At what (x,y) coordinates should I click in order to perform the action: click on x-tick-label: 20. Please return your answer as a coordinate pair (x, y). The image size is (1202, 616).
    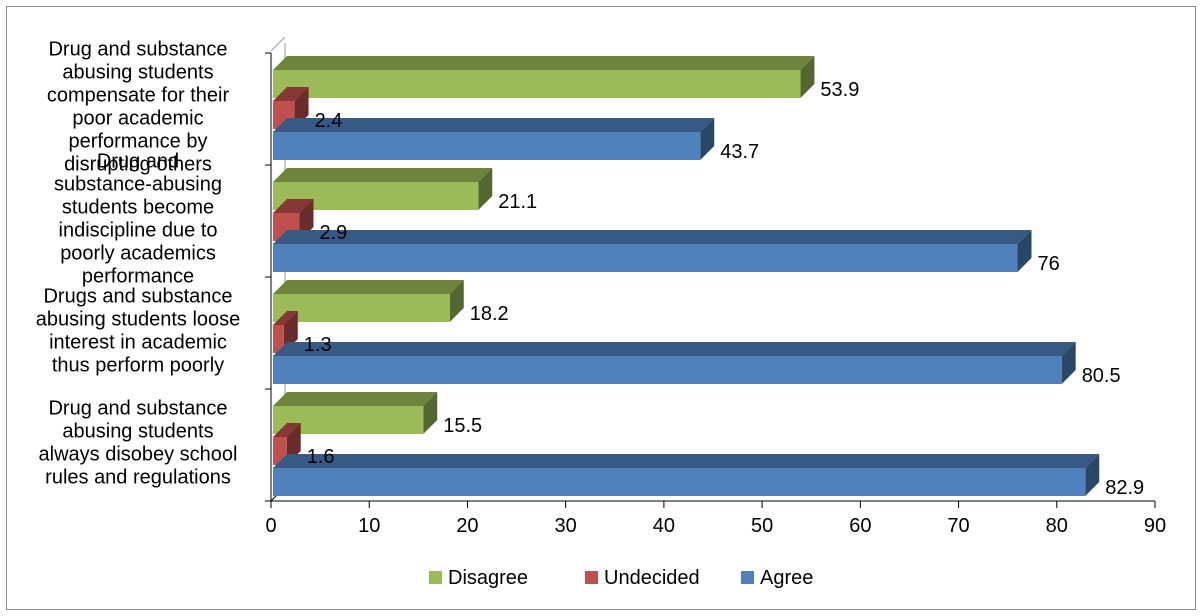
    Looking at the image, I should click on (467, 526).